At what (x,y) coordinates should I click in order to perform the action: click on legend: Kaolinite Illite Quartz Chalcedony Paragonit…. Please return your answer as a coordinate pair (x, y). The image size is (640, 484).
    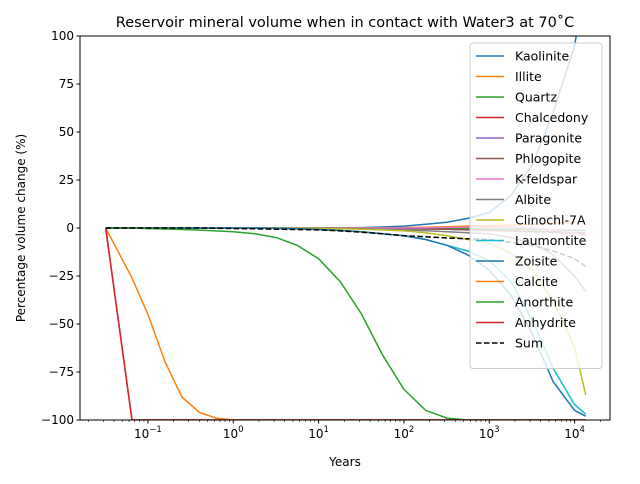
    Looking at the image, I should click on (536, 205).